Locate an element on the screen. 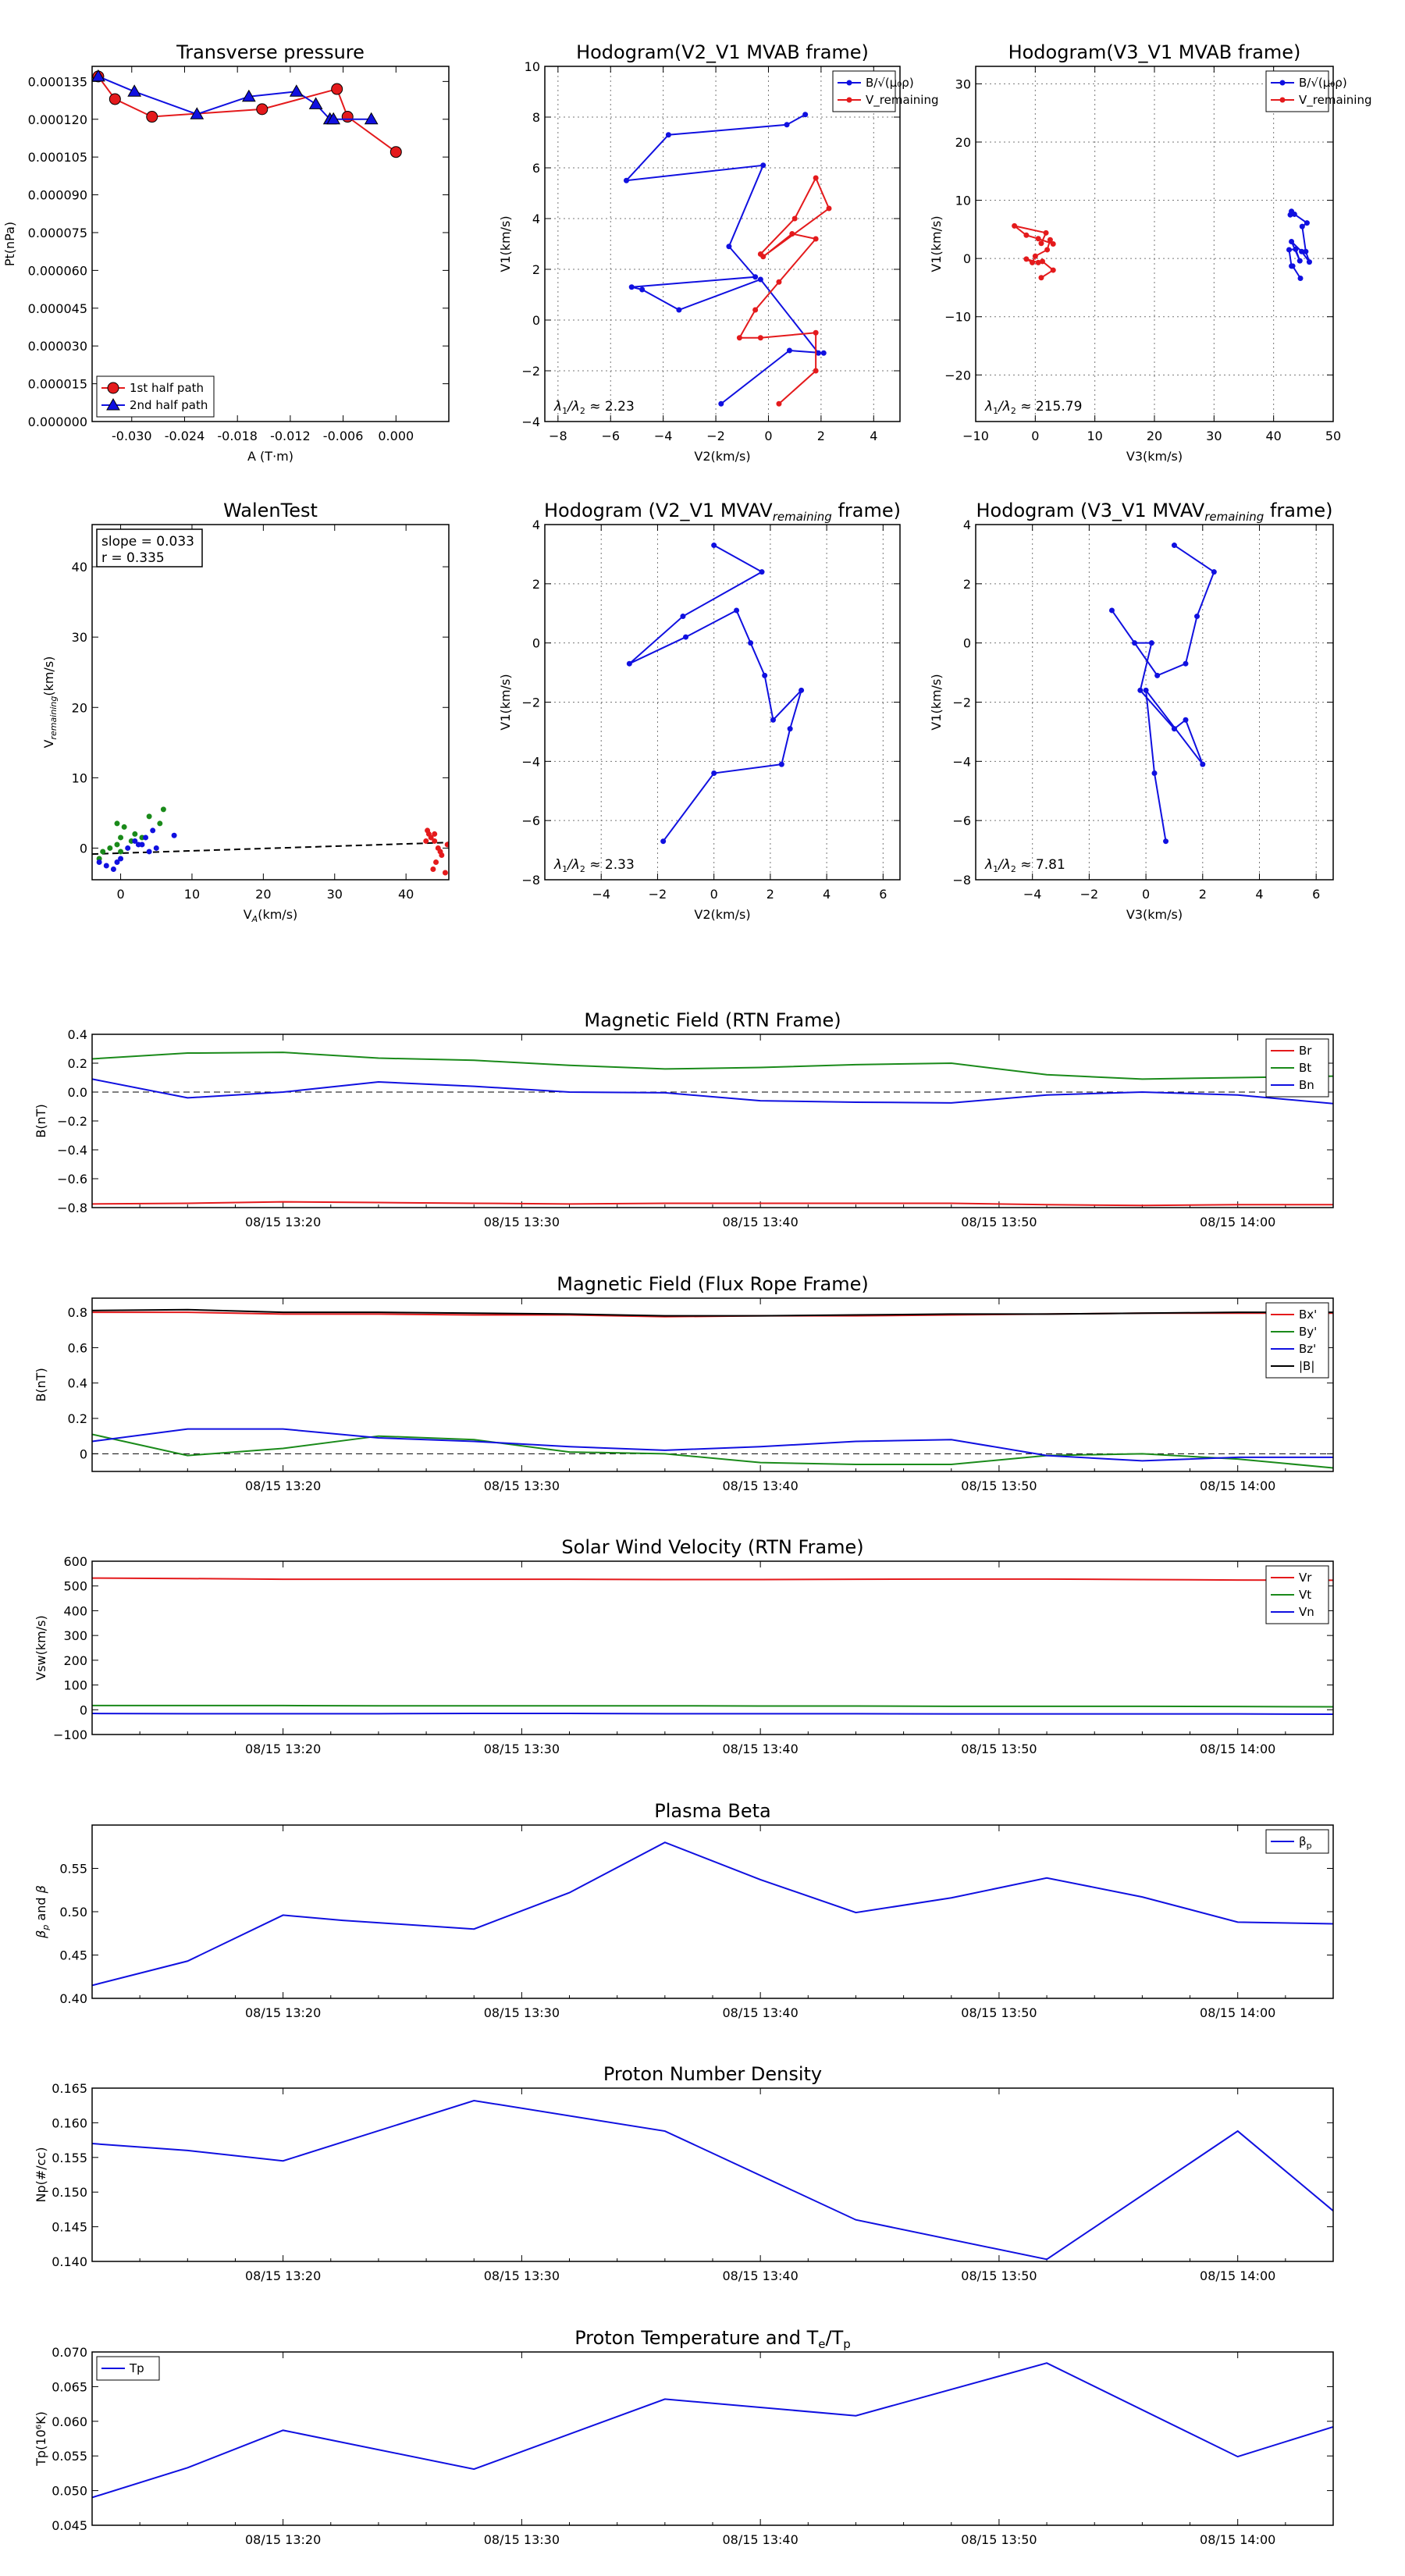 This screenshot has width=1405, height=2576. legend-label: Vr is located at coordinates (1305, 1578).